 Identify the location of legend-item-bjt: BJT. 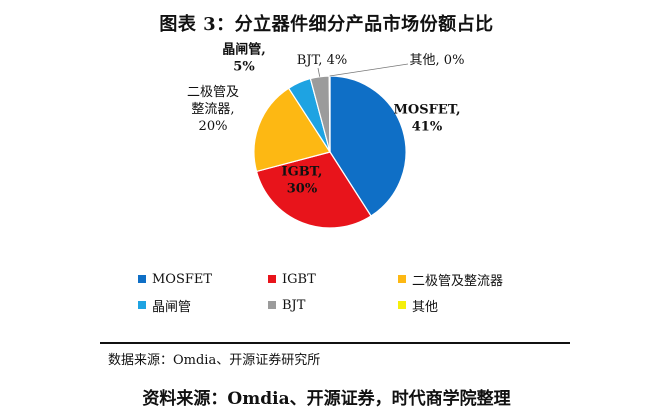
(333, 305).